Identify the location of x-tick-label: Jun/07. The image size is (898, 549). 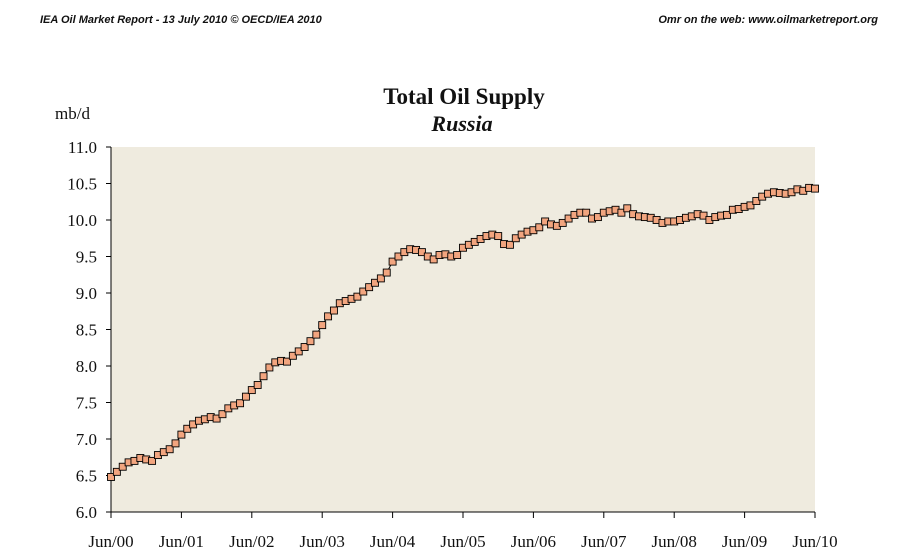
(604, 540).